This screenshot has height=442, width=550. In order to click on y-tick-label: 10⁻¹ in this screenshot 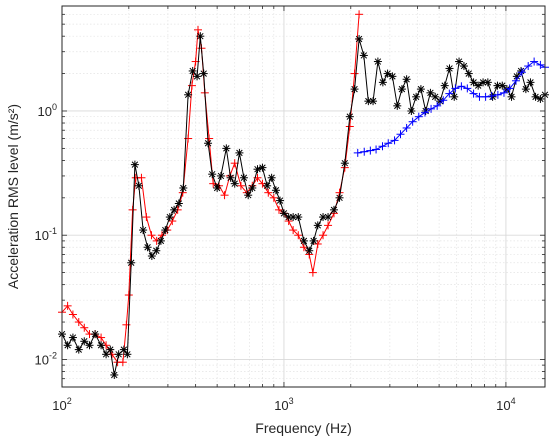, I will do `click(46, 234)`.